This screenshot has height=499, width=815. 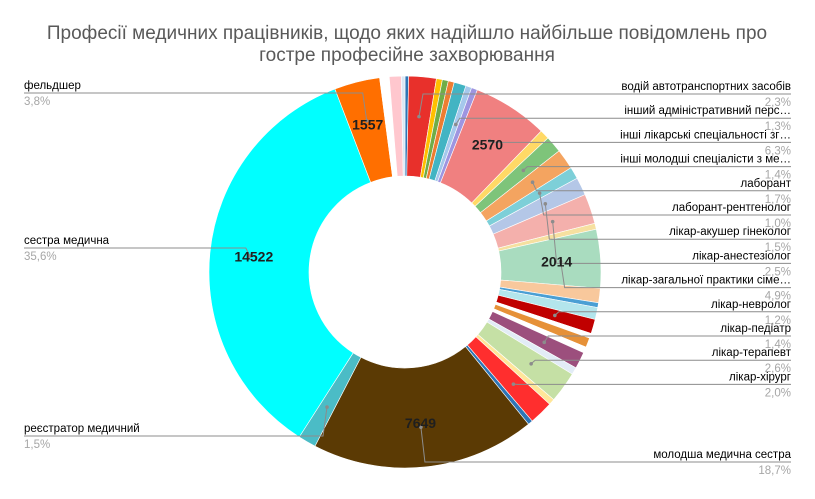 I want to click on label-pct-12: 2,0%, so click(x=778, y=393).